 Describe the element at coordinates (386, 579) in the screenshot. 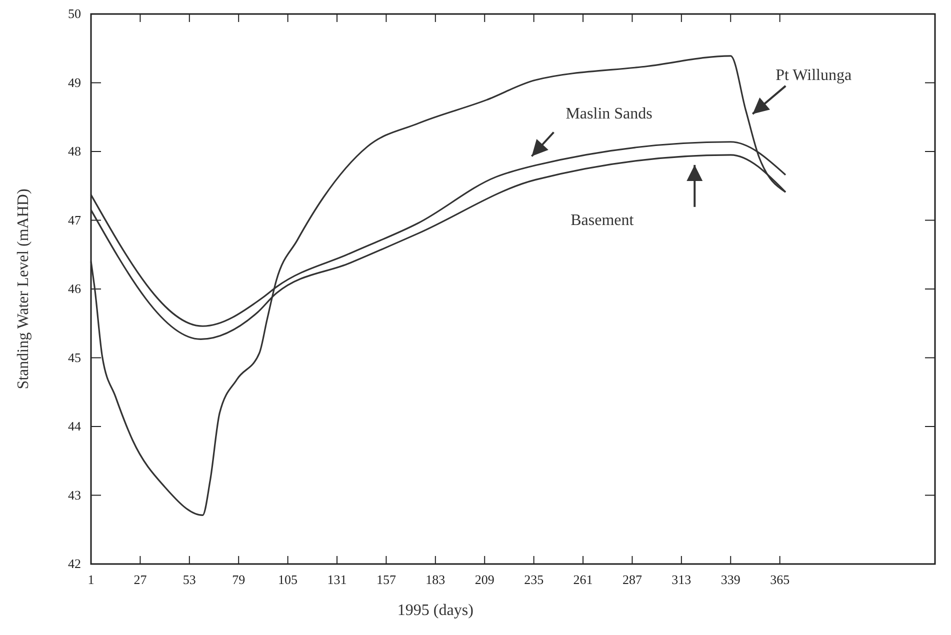

I see `x-tick-label: 157` at that location.